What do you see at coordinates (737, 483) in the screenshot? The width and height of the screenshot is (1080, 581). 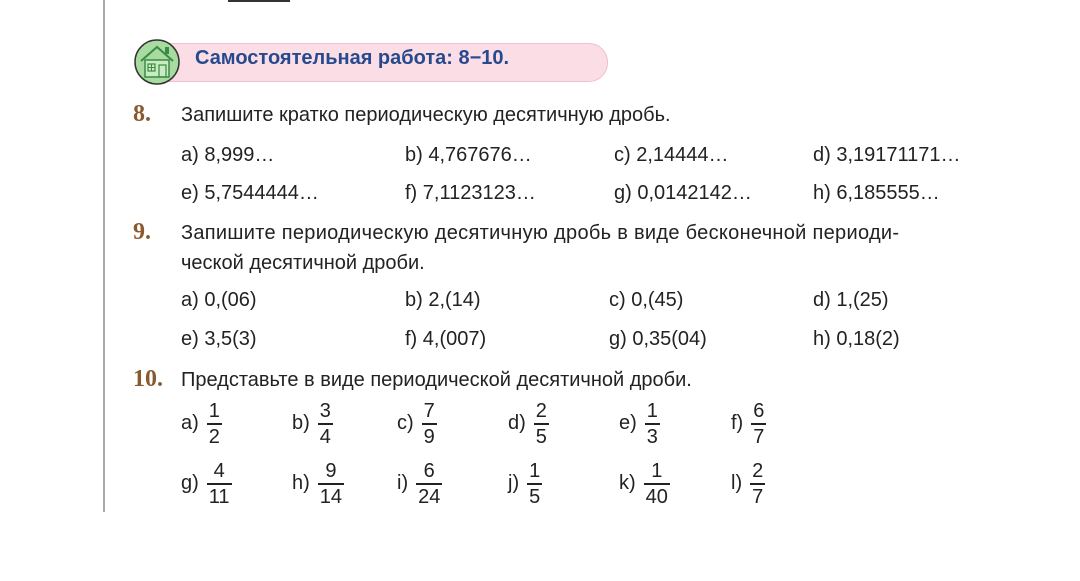 I see `item-label: l)` at bounding box center [737, 483].